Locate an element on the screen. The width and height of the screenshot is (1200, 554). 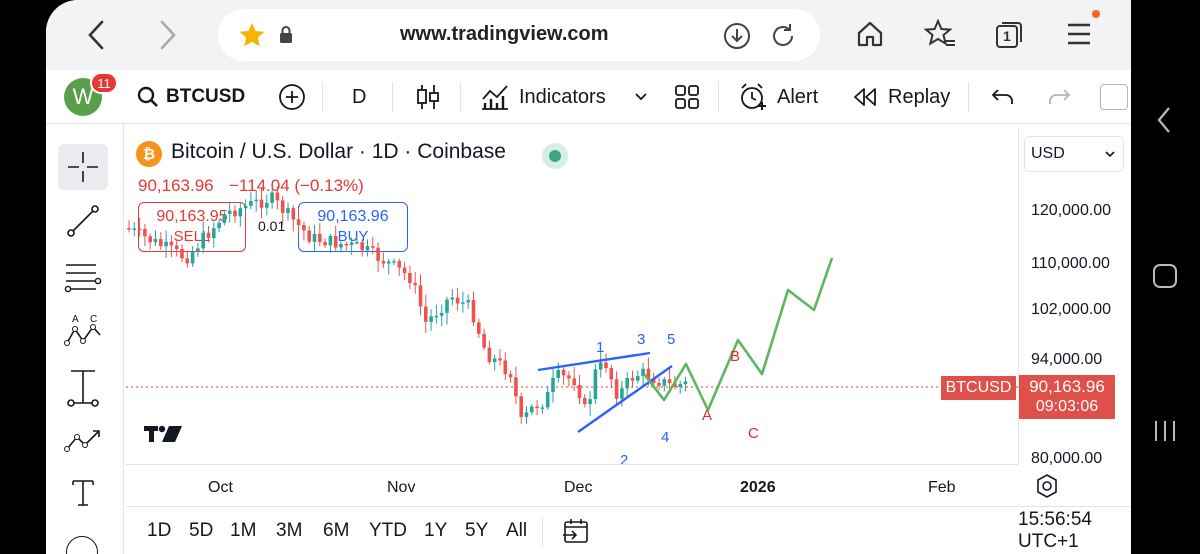
trend-line-tool is located at coordinates (83, 221).